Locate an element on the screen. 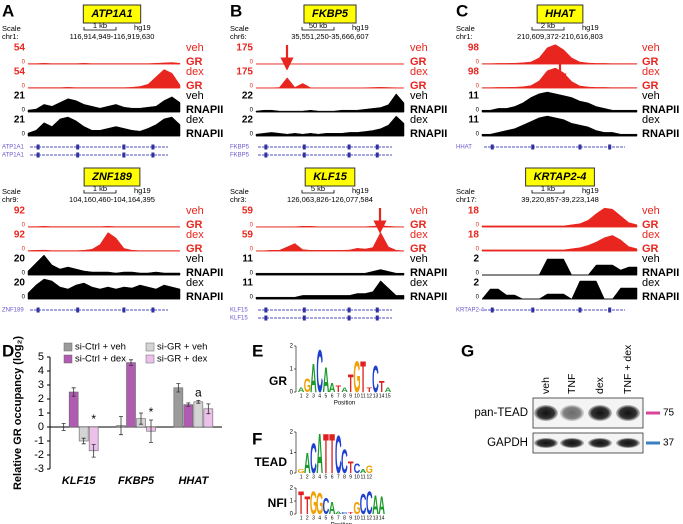 The height and width of the screenshot is (524, 683). logo-position: 4 is located at coordinates (319, 477).